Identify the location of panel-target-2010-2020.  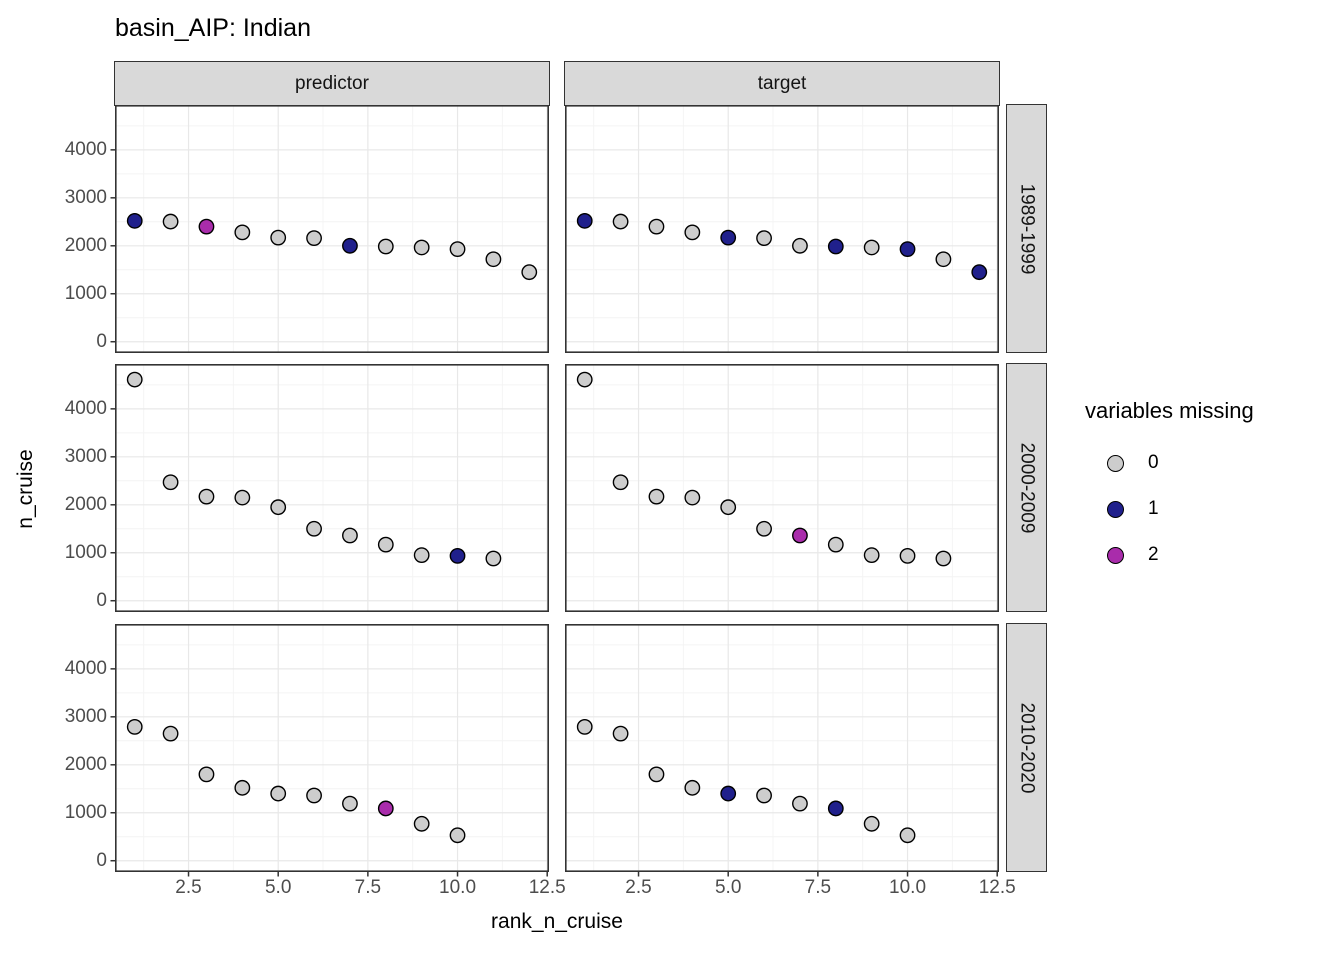
(782, 750).